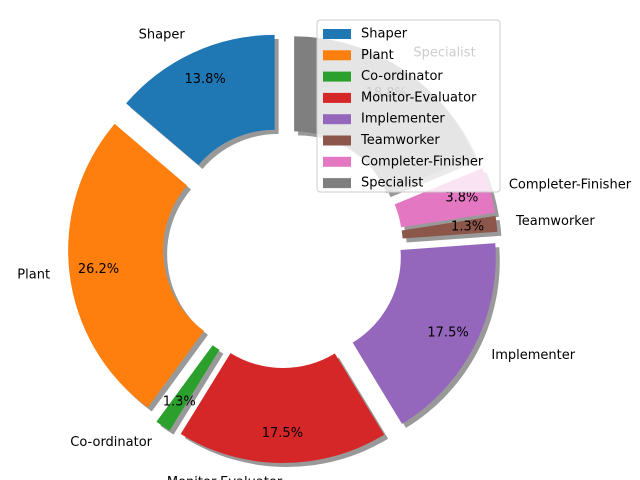 This screenshot has height=480, width=640. What do you see at coordinates (33, 275) in the screenshot?
I see `wedge-label: Plant` at bounding box center [33, 275].